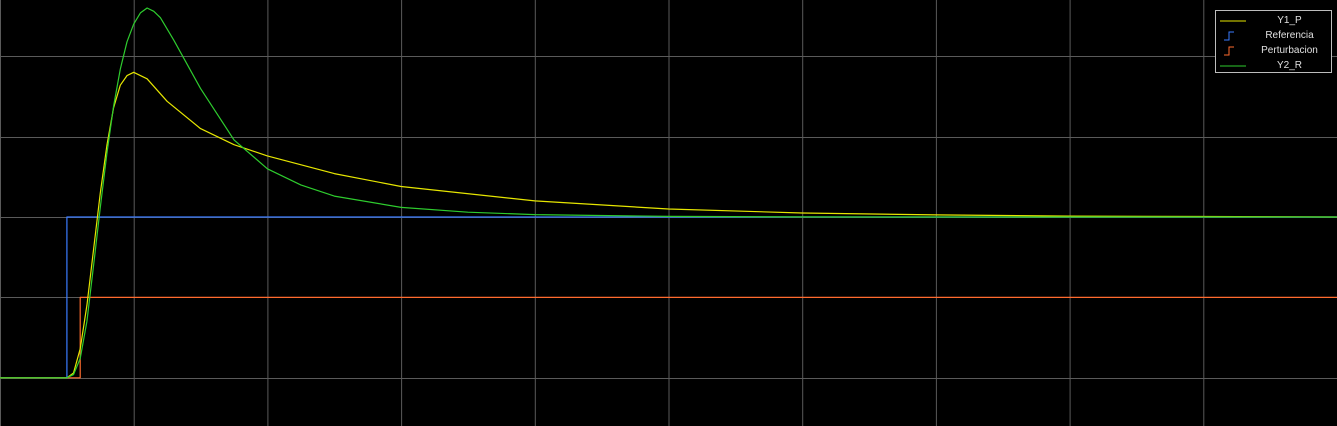 This screenshot has height=426, width=1337. What do you see at coordinates (1289, 20) in the screenshot?
I see `legend-label-y1-p: Y1_P` at bounding box center [1289, 20].